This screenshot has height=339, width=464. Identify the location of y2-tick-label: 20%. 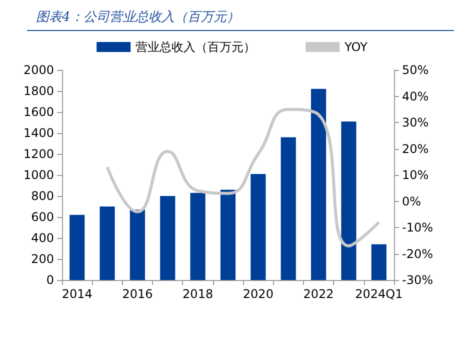
(415, 149).